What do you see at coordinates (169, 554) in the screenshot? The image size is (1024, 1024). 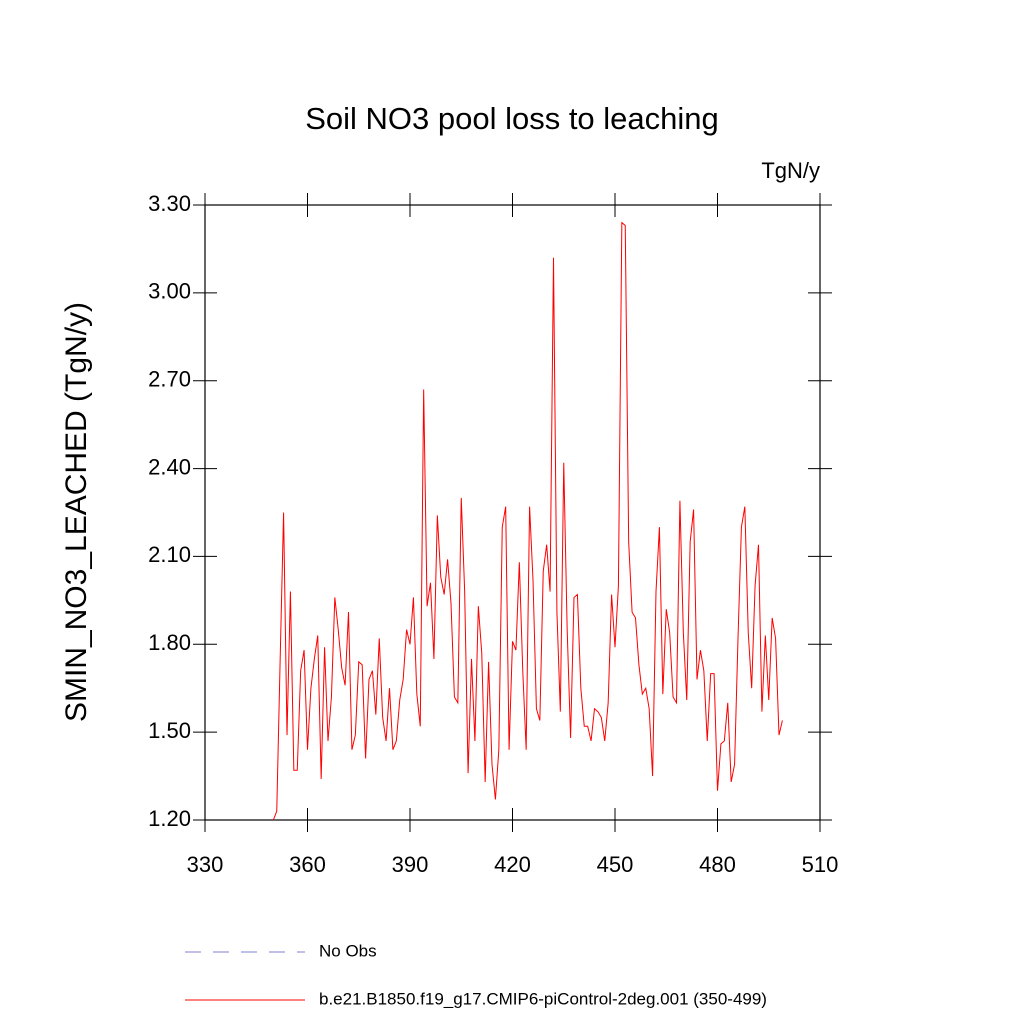 I see `y-tick-label: 2.10` at bounding box center [169, 554].